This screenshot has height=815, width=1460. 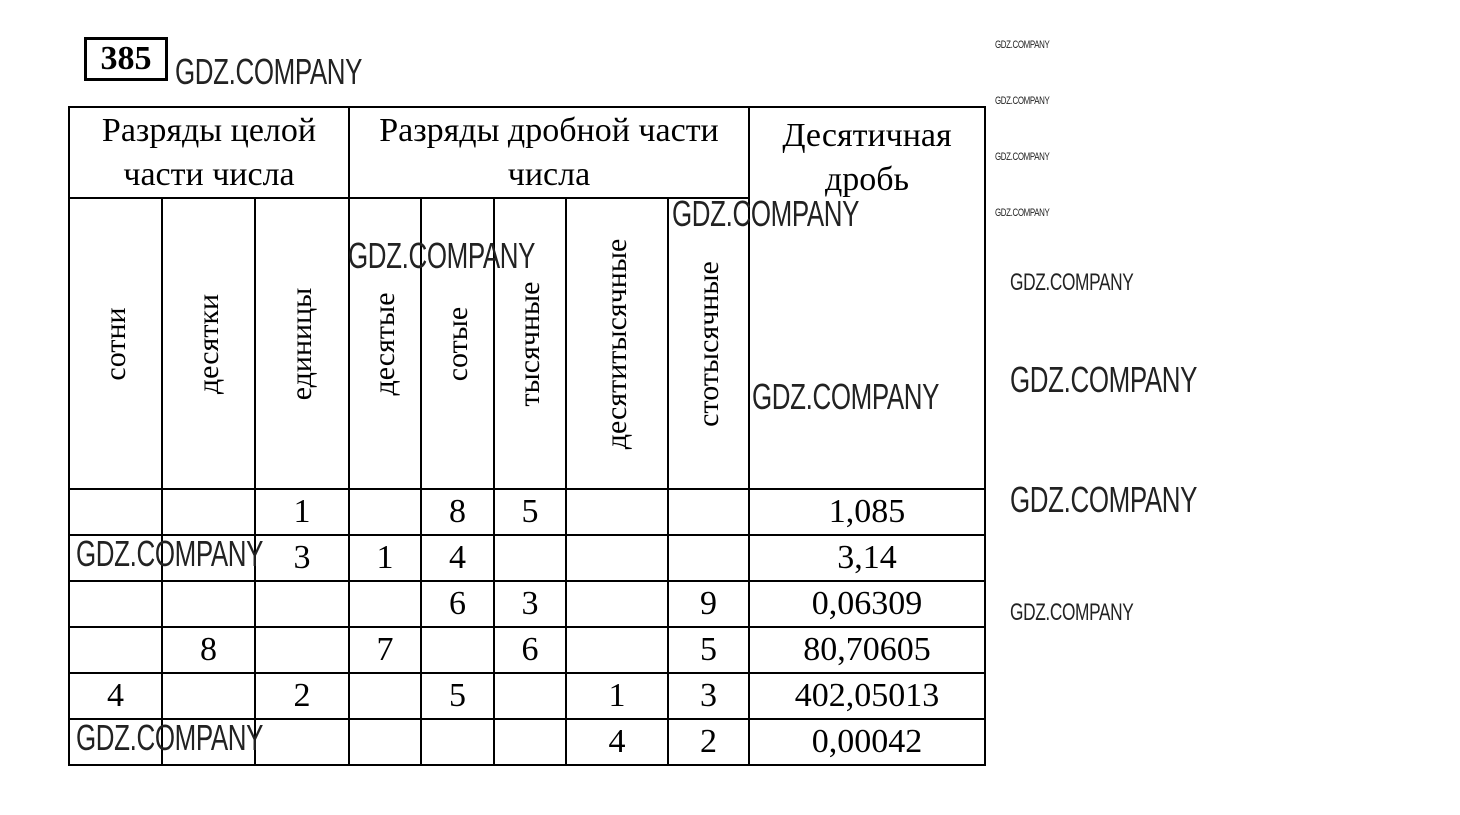 I want to click on column-header-label: единицы, so click(x=301, y=343).